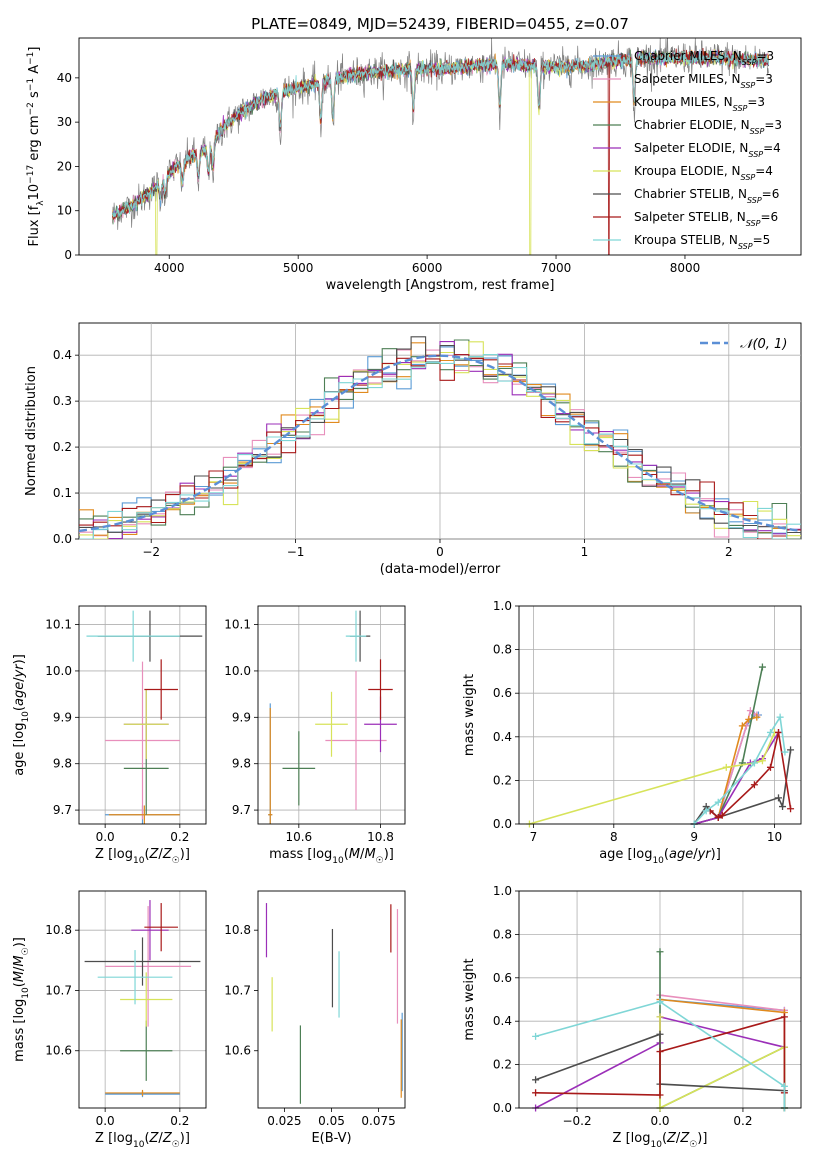 The height and width of the screenshot is (1170, 819). What do you see at coordinates (237, 1051) in the screenshot?
I see `y-tick-label: 10.6` at bounding box center [237, 1051].